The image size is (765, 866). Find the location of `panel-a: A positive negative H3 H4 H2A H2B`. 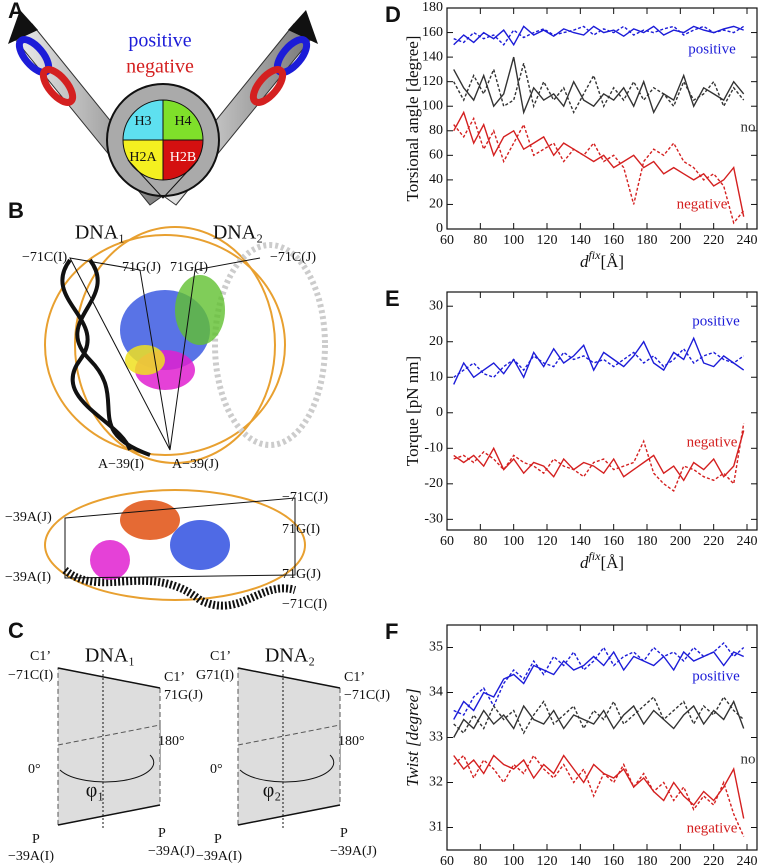

panel-a: A positive negative H3 H4 H2A H2B is located at coordinates (163, 103).